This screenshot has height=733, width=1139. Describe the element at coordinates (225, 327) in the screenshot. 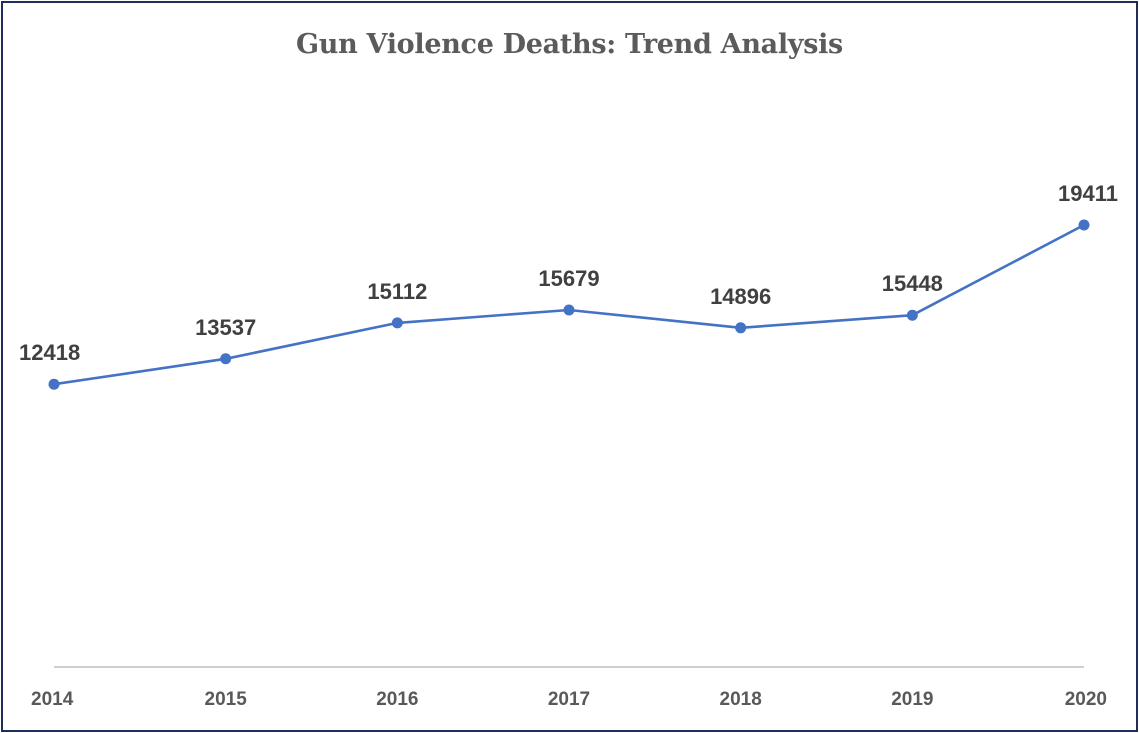

I see `data-label: 13537` at that location.